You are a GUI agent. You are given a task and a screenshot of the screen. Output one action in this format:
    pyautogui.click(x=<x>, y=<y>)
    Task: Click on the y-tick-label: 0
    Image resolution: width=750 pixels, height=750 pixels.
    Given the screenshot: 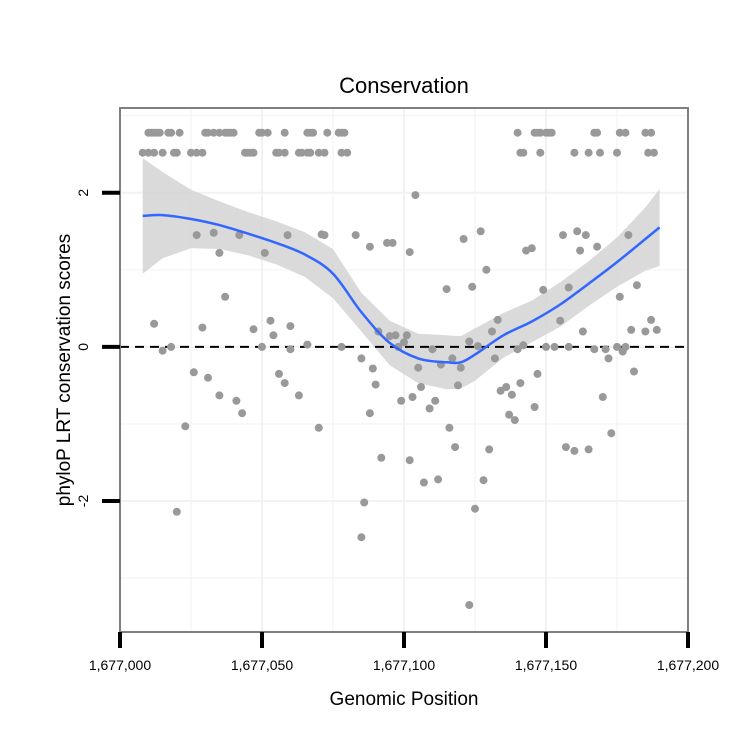 What is the action you would take?
    pyautogui.click(x=83, y=347)
    